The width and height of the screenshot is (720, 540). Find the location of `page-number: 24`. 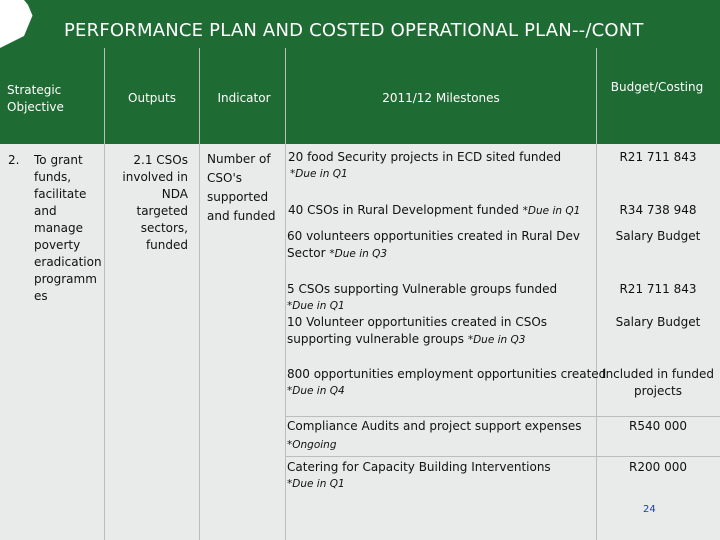

page-number: 24 is located at coordinates (649, 509).